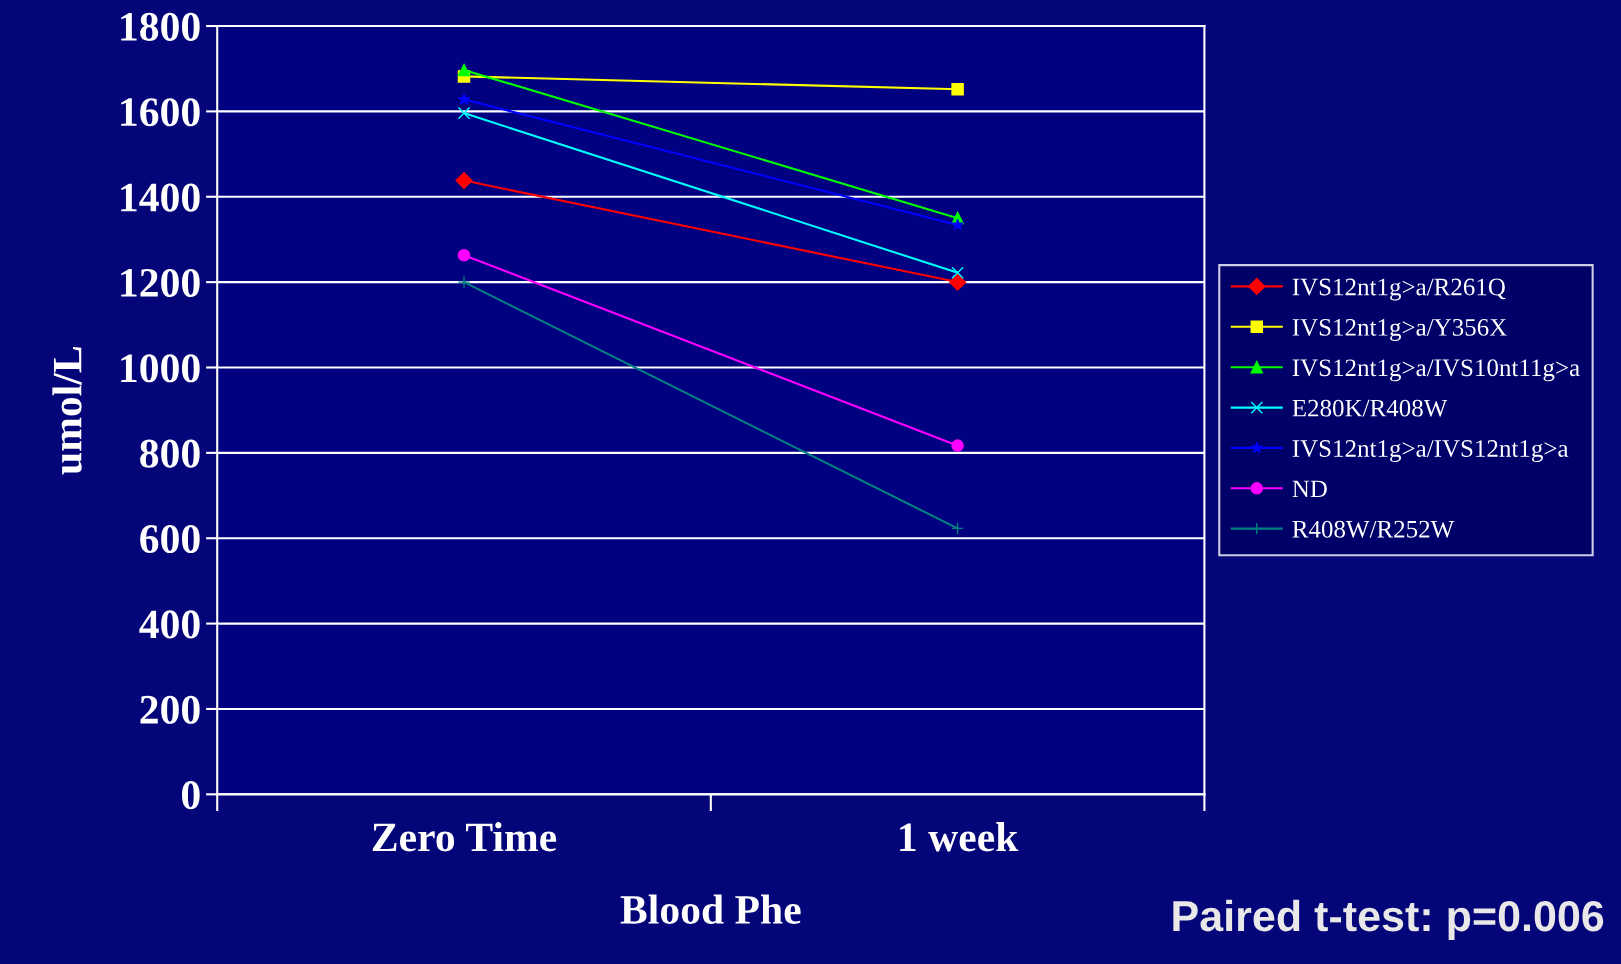 Image resolution: width=1621 pixels, height=964 pixels. What do you see at coordinates (191, 795) in the screenshot?
I see `y-tick-label: 0` at bounding box center [191, 795].